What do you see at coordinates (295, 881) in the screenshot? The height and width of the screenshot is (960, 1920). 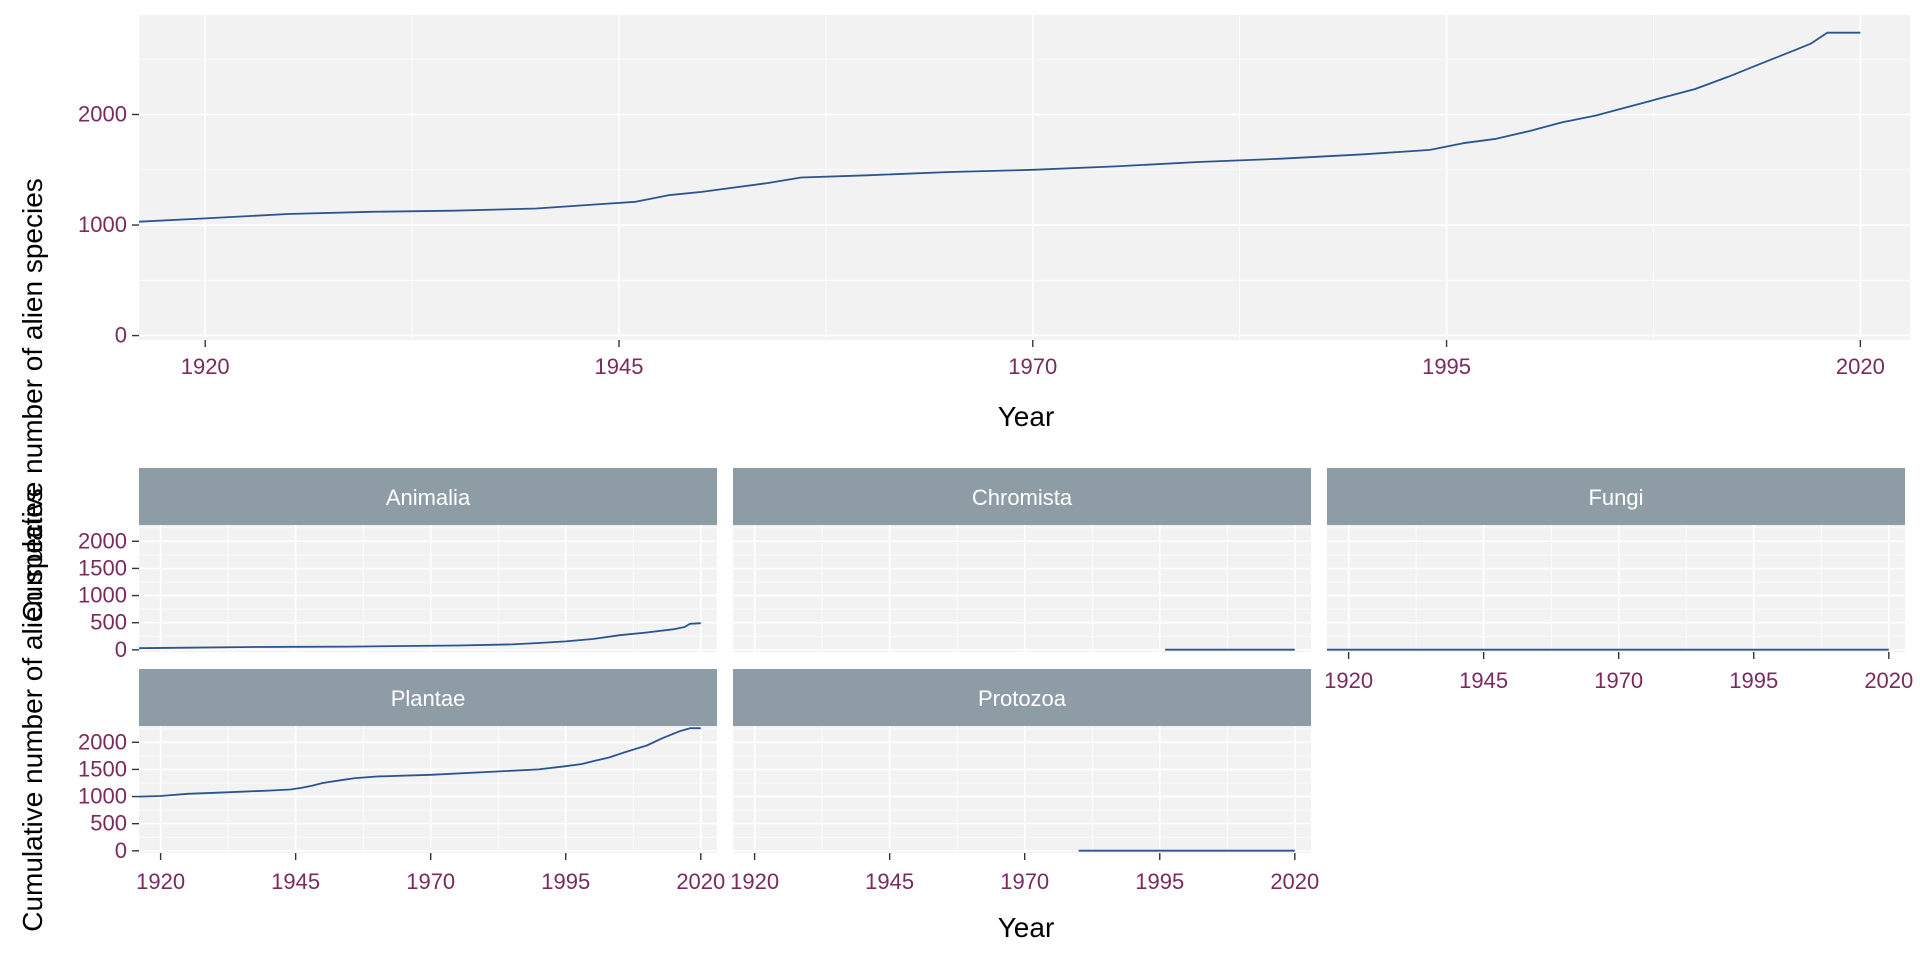 I see `facet-plantae-x-tick-label: 1945` at bounding box center [295, 881].